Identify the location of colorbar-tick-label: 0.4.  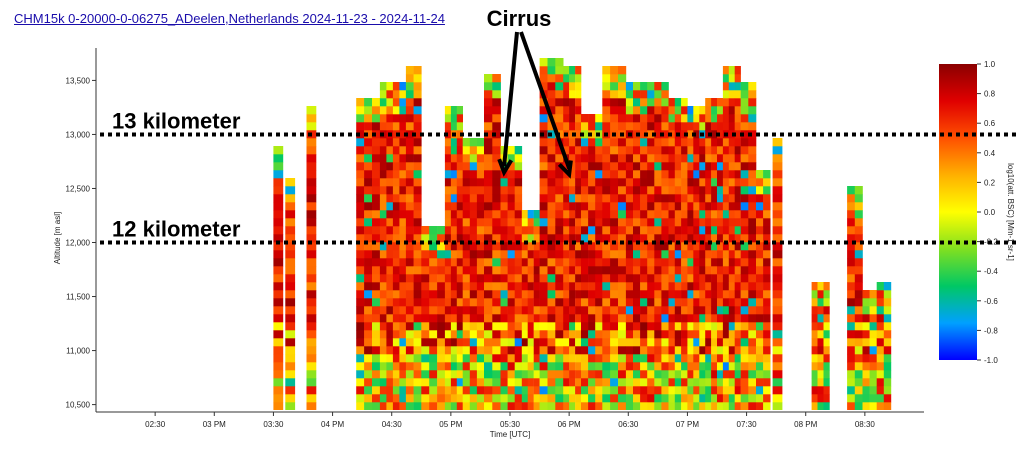
(990, 153).